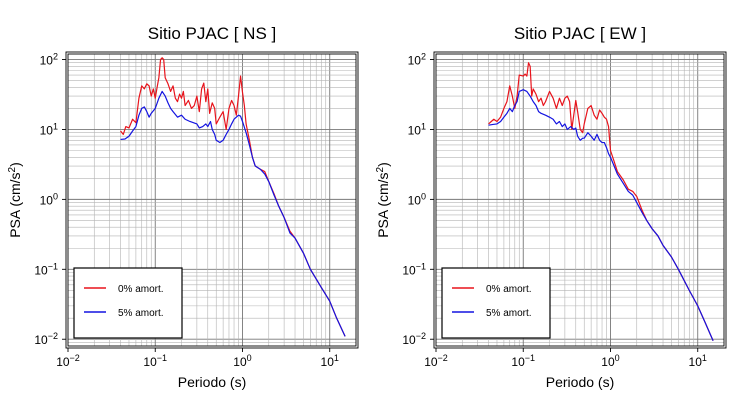  I want to click on chart-title: Sitio PJAC [ NS ], so click(212, 33).